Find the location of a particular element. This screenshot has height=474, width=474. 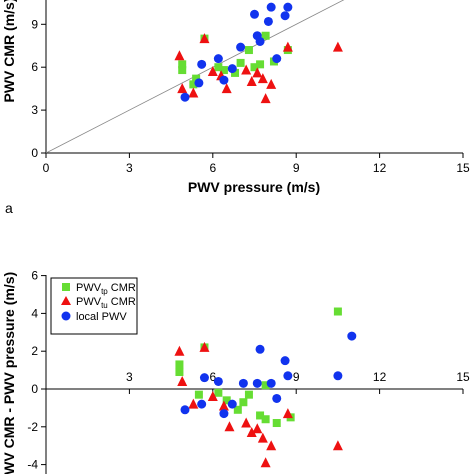

legend-label-pwv-tu: PWVtu CMR is located at coordinates (106, 303).